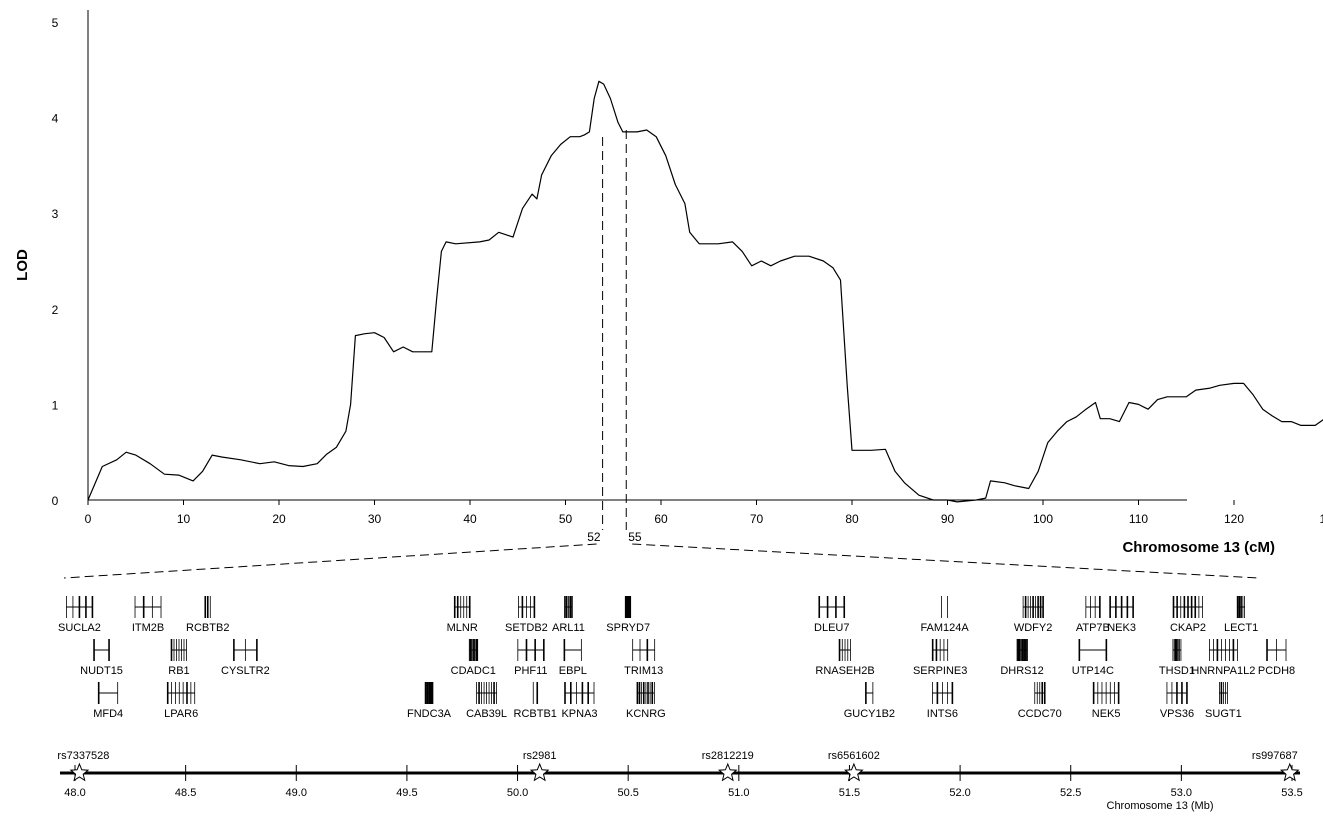 The width and height of the screenshot is (1323, 820). I want to click on gene-glyph: MLNR, so click(462, 615).